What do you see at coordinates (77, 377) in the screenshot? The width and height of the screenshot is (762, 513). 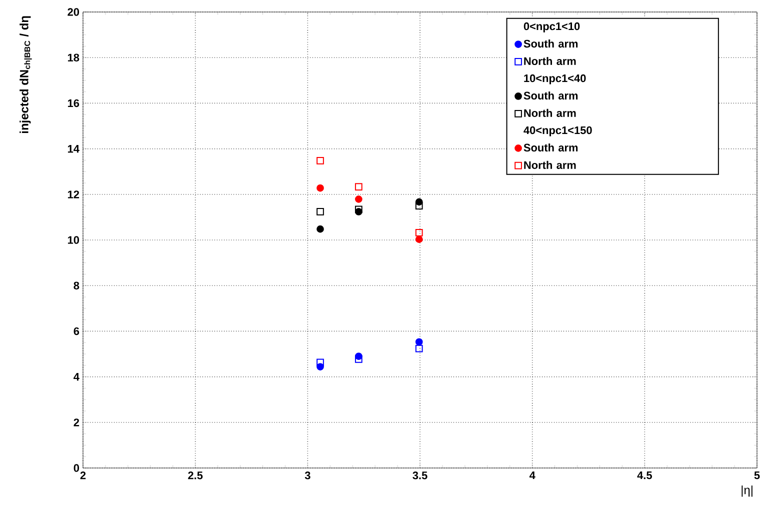 I see `y-tick-label: 4` at bounding box center [77, 377].